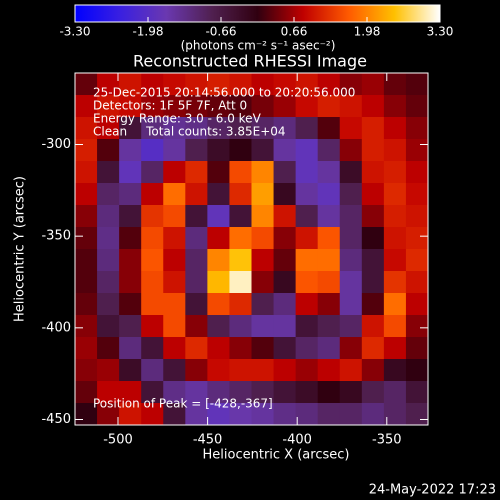 This screenshot has width=500, height=500. What do you see at coordinates (56, 236) in the screenshot?
I see `y-tick-label: -350` at bounding box center [56, 236].